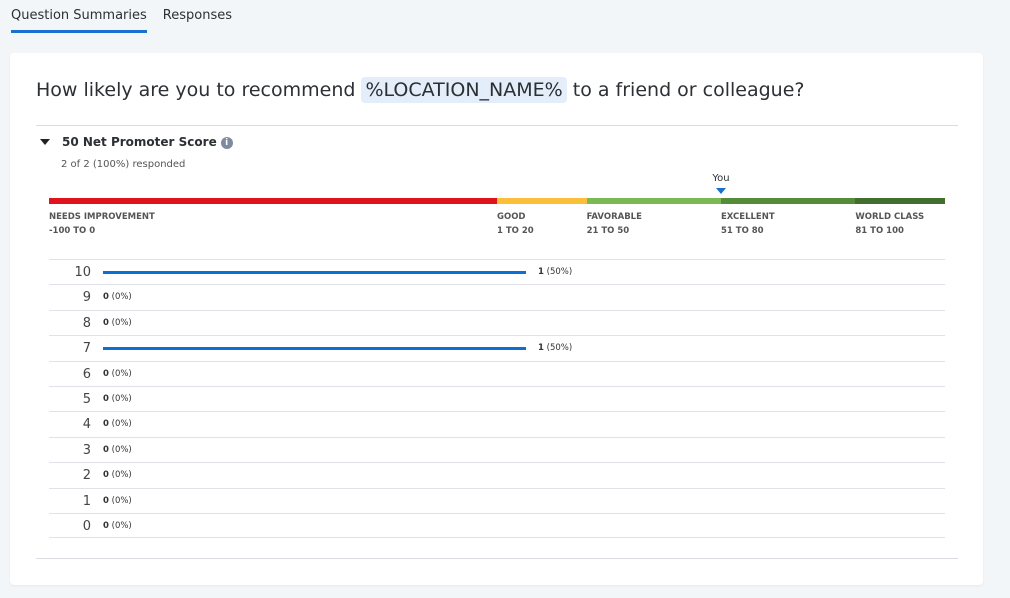 The image size is (1010, 598). What do you see at coordinates (86, 399) in the screenshot?
I see `score-label: 5` at bounding box center [86, 399].